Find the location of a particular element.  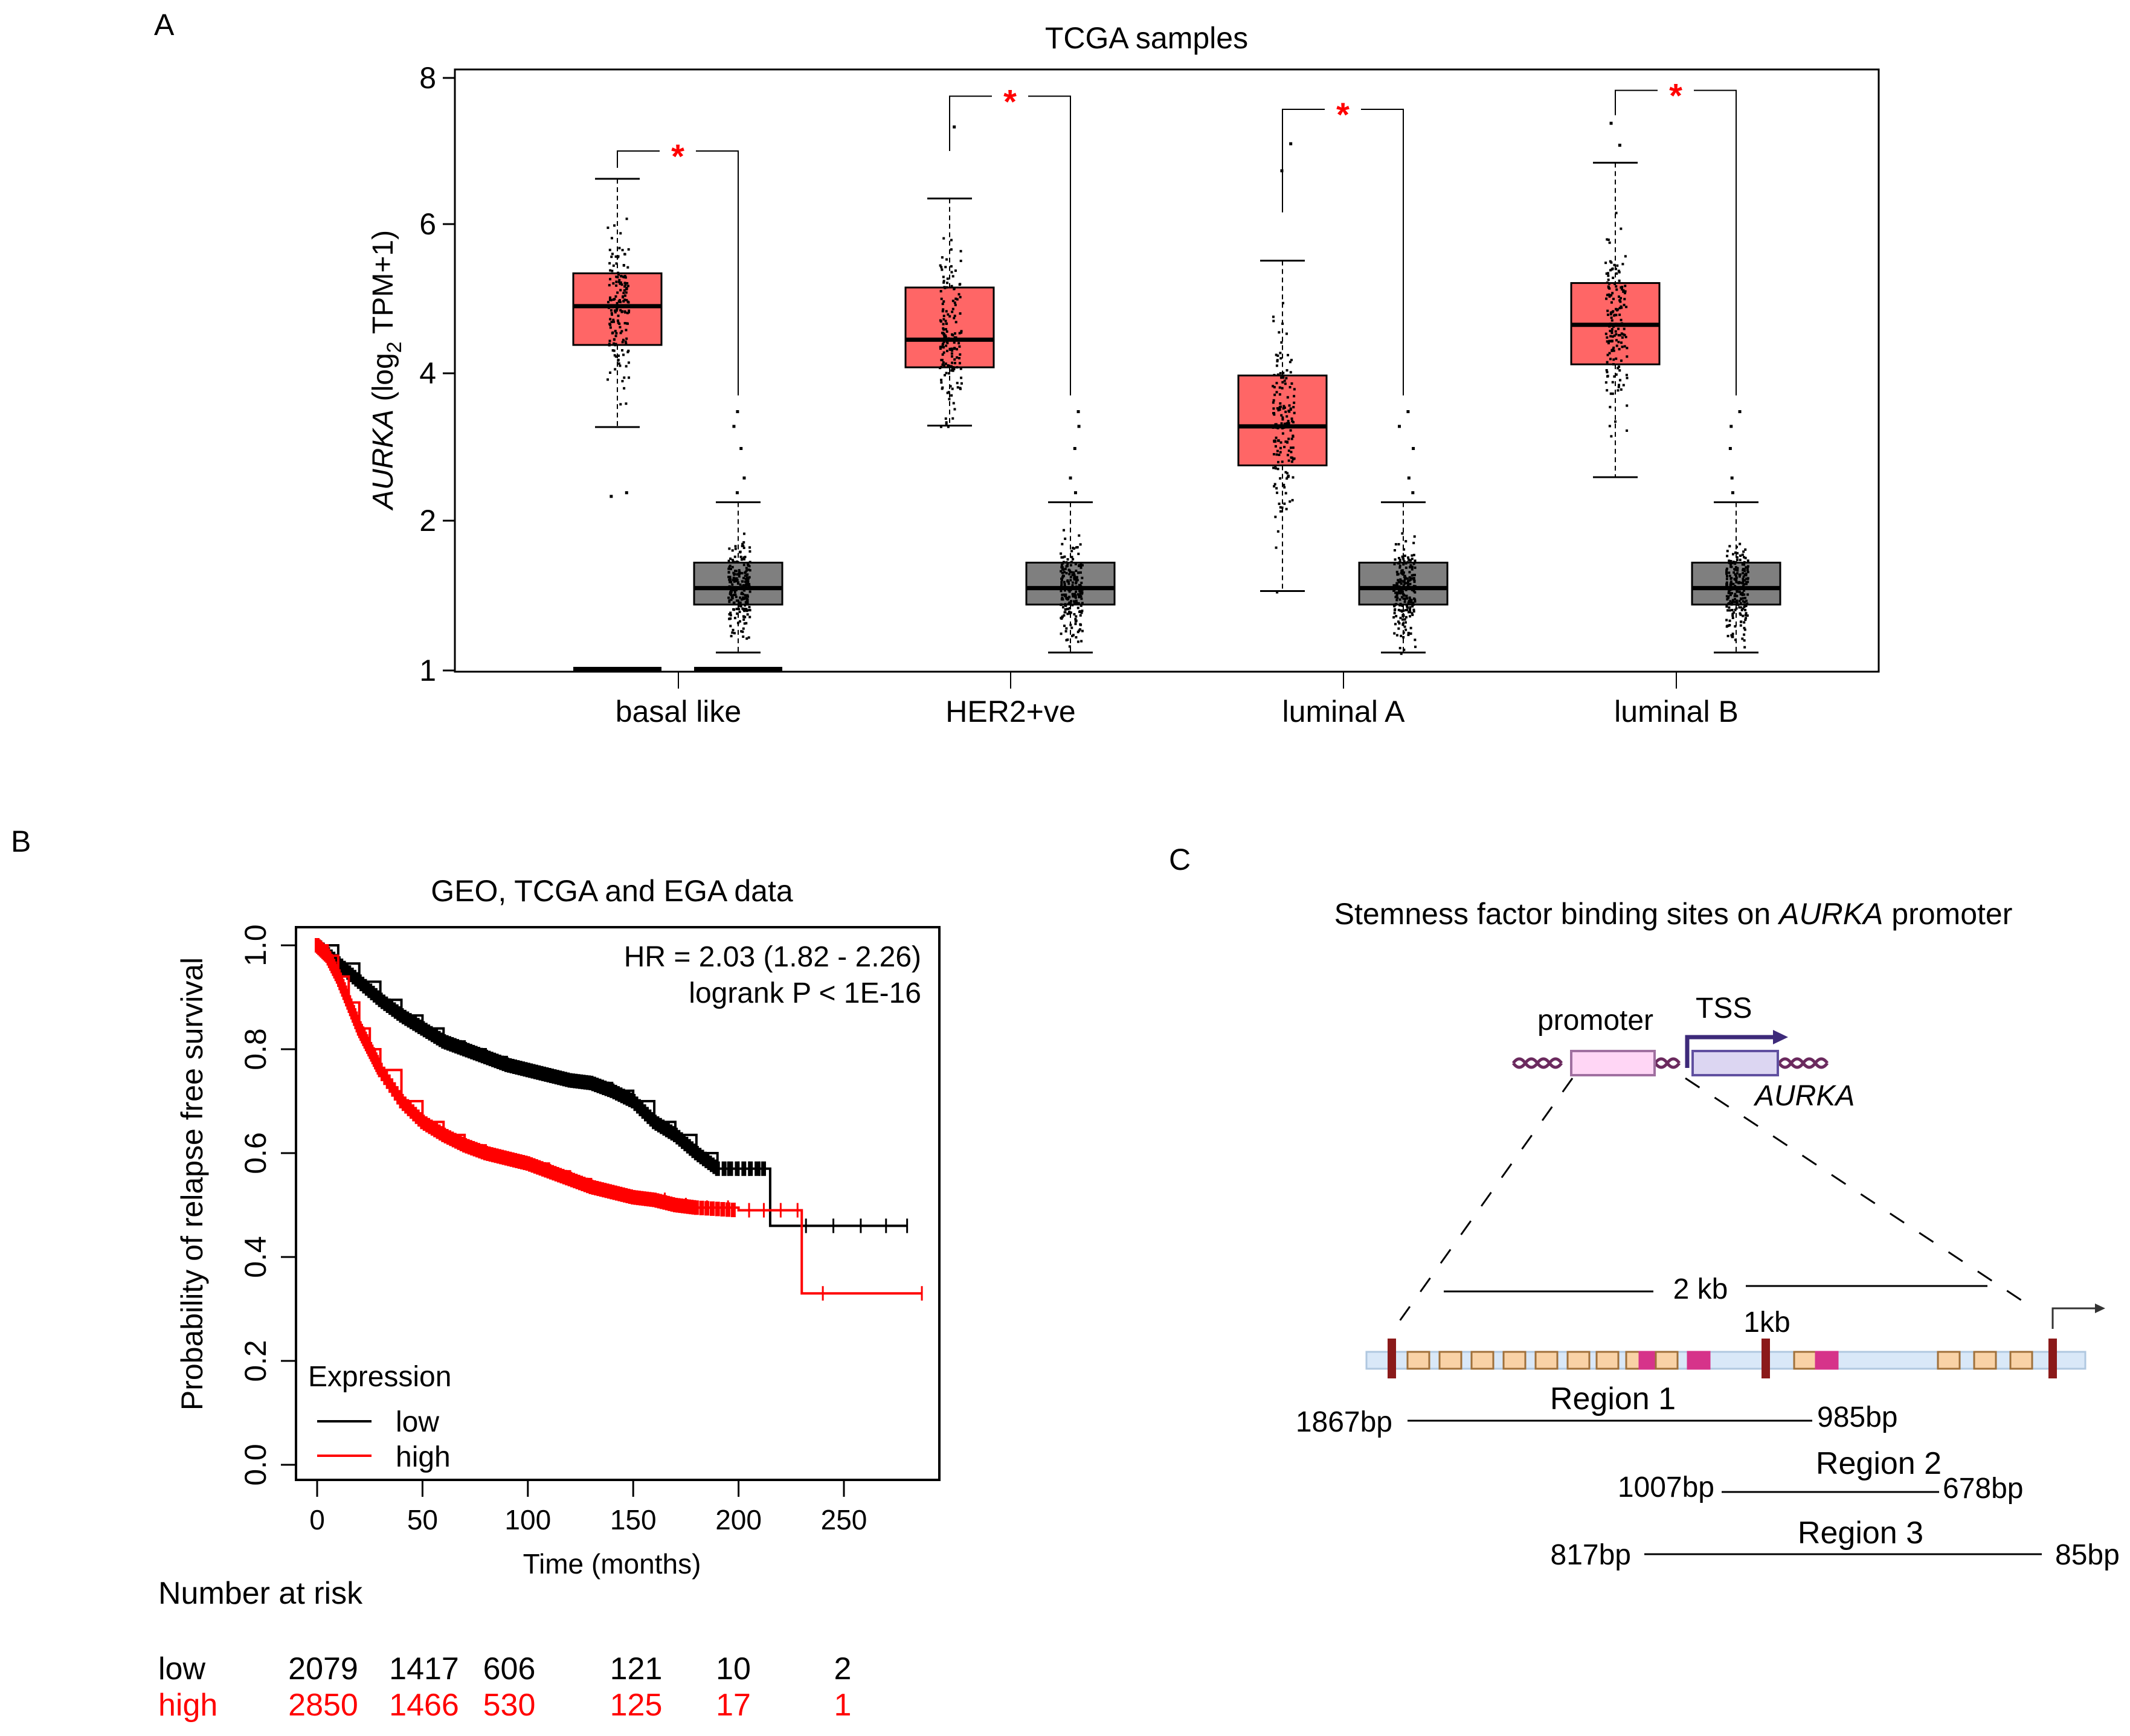

risk-table-title: Number at risk is located at coordinates (260, 1593).